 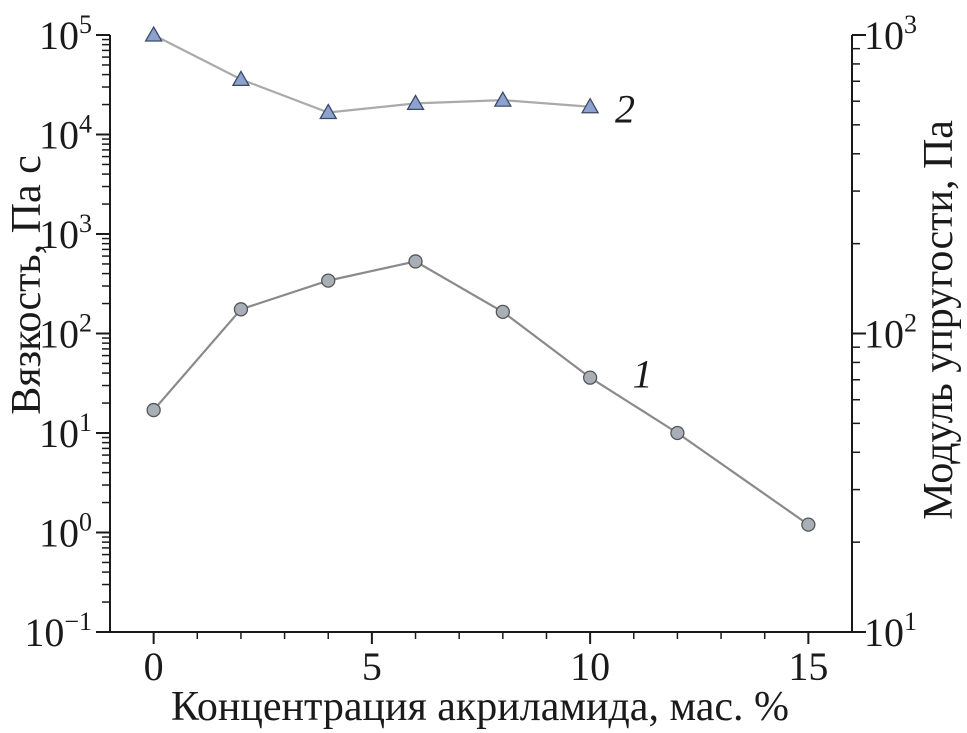 What do you see at coordinates (65, 134) in the screenshot?
I see `y-tick-label: 10⁴` at bounding box center [65, 134].